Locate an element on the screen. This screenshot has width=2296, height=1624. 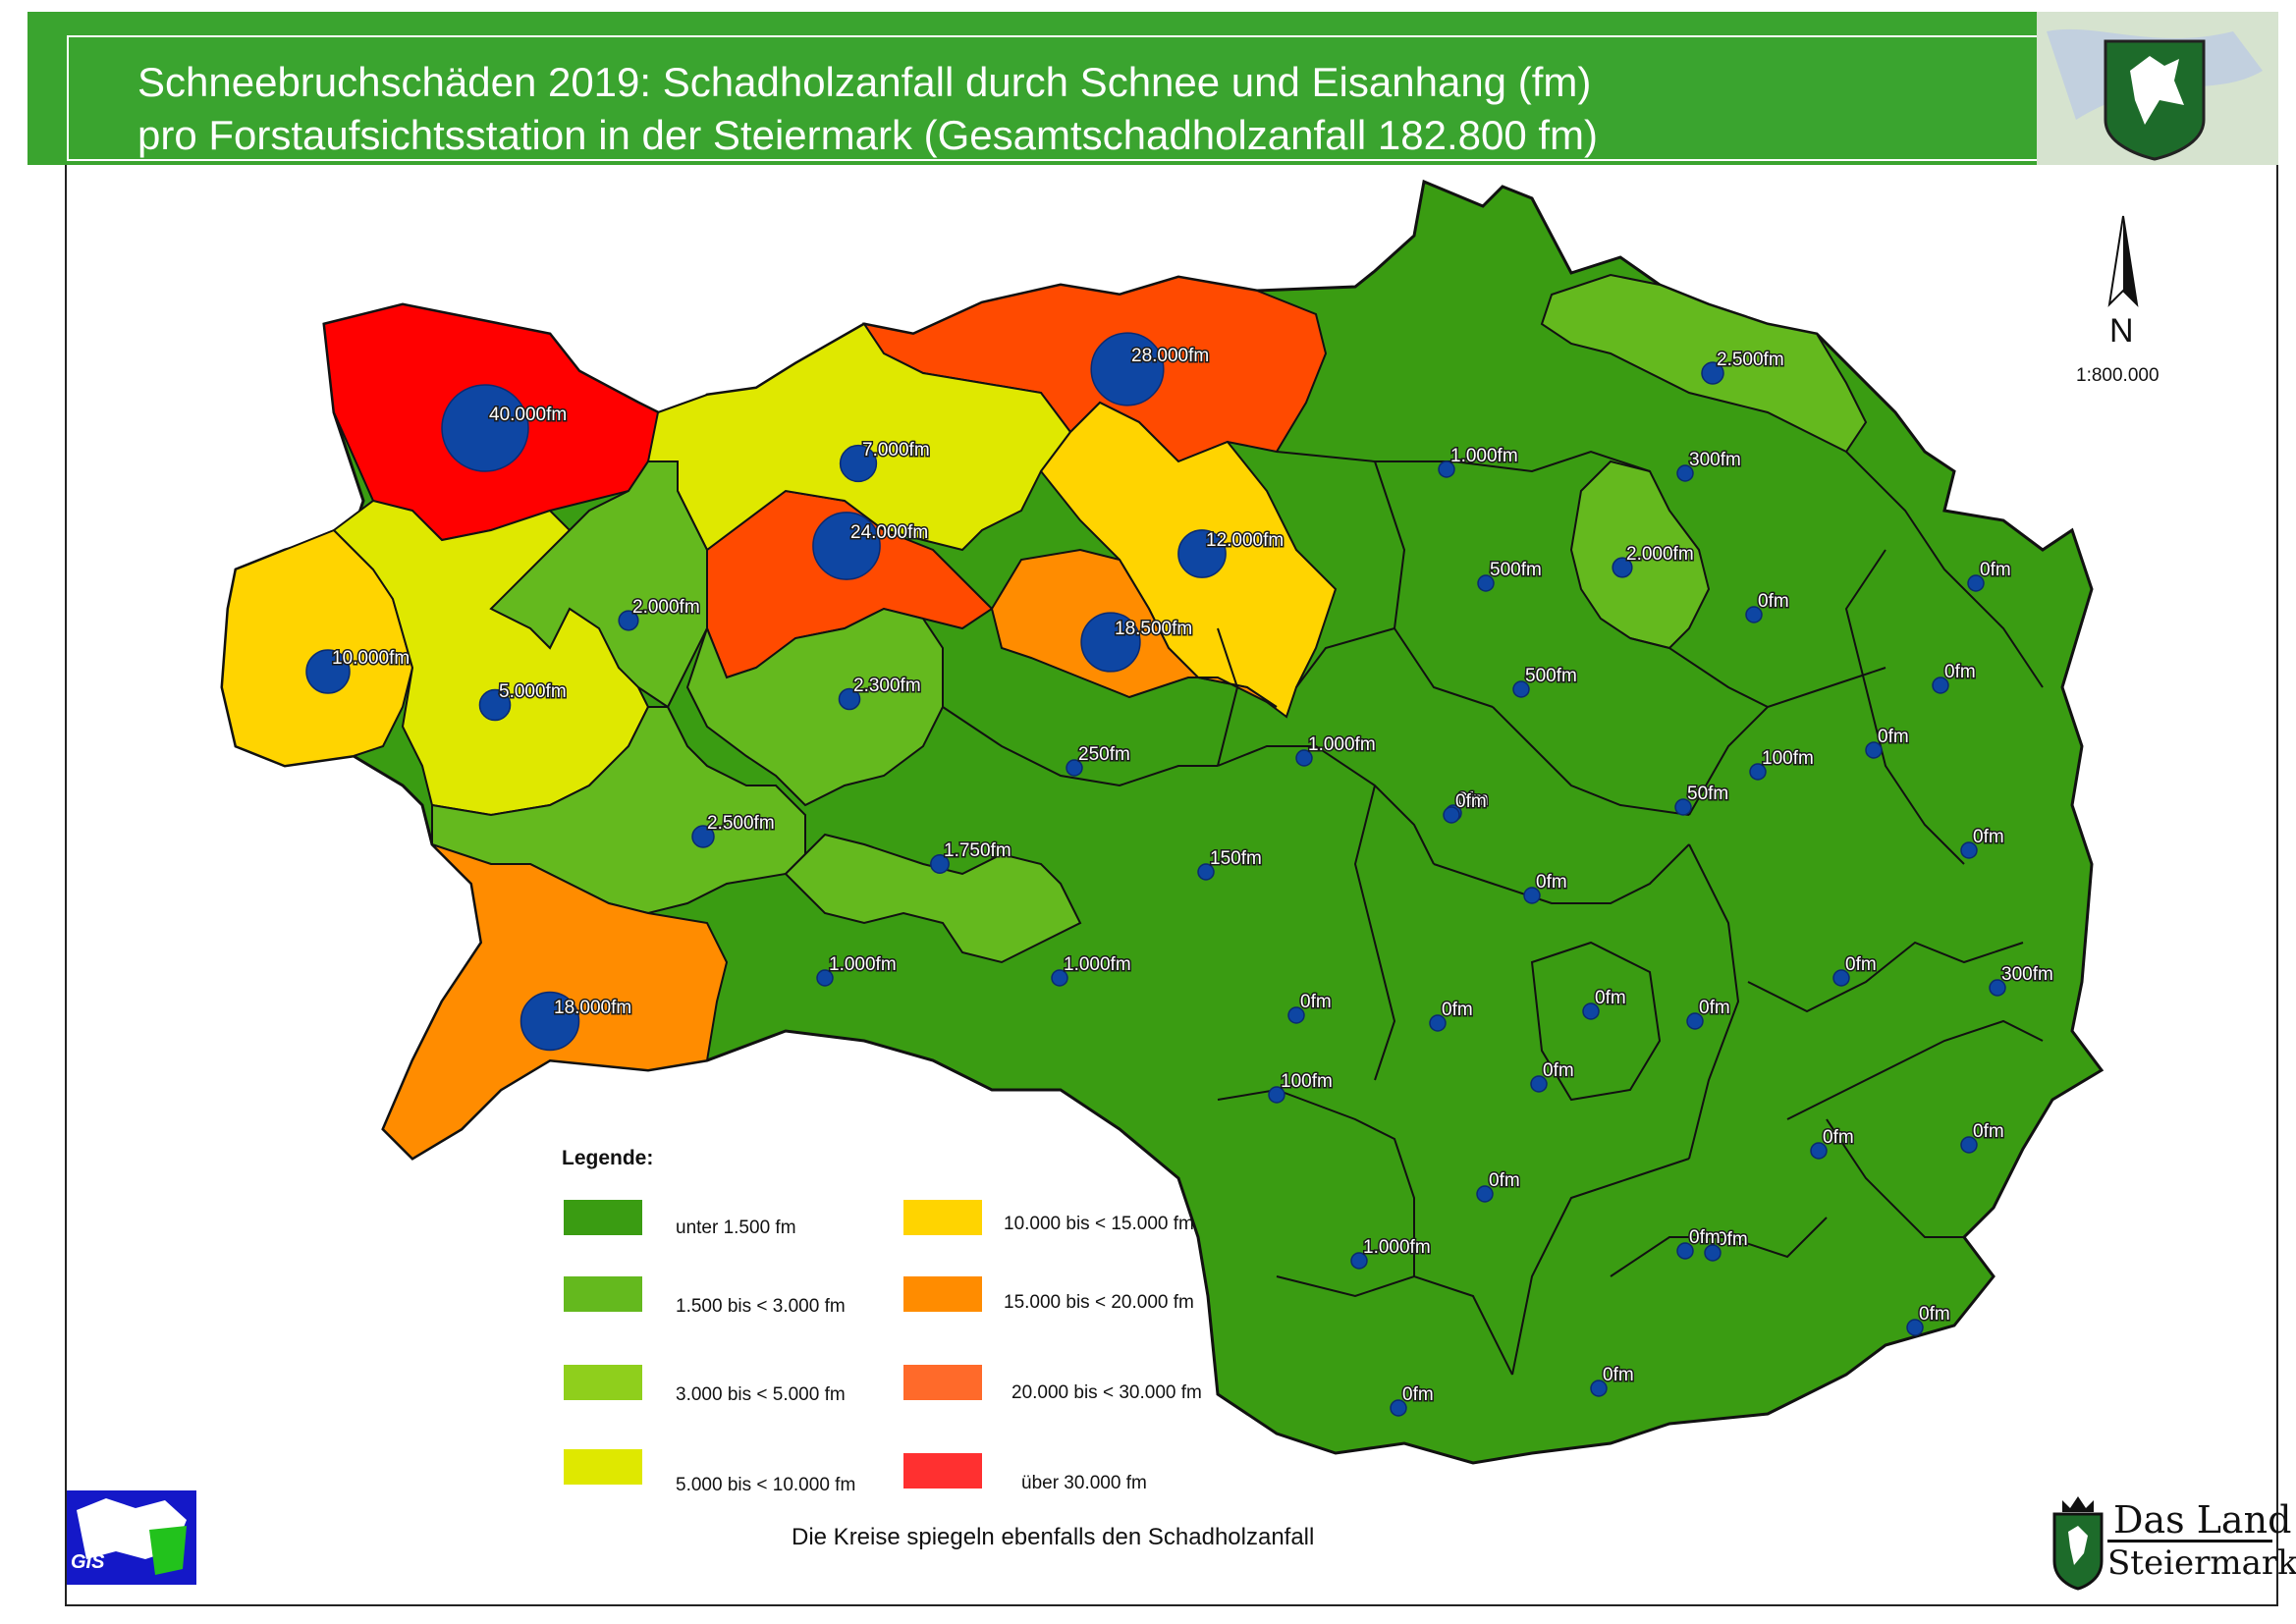
legend-item-label: 1.500 bis < 3.000 fm is located at coordinates (761, 1306).